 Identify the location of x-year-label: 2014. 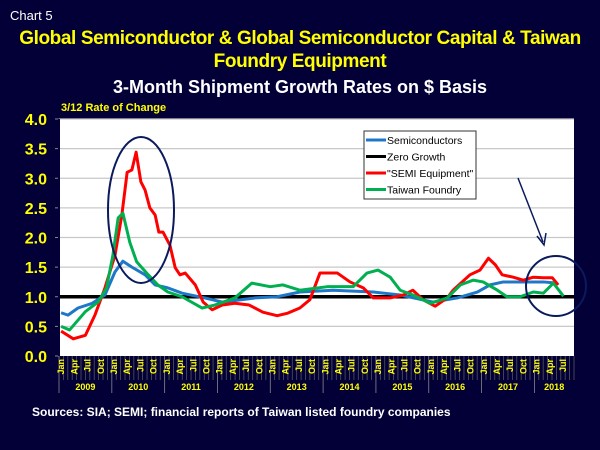
(349, 387).